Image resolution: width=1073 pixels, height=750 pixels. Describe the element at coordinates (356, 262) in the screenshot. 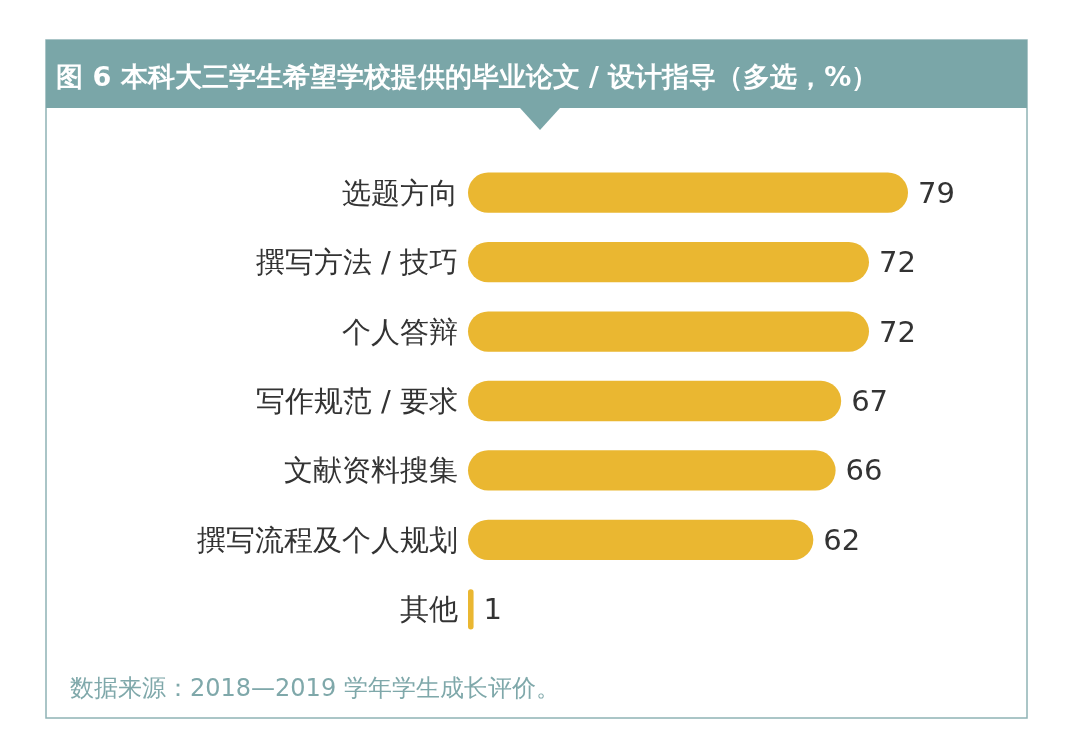

I see `y-tick-label: 撰写方法 / 技巧` at that location.